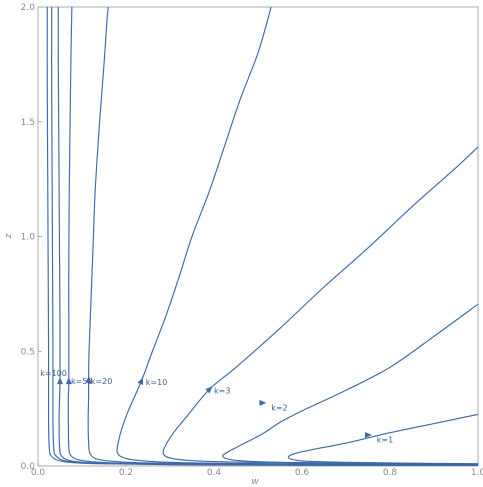  Describe the element at coordinates (28, 123) in the screenshot. I see `y-tick-label: 1.5` at that location.